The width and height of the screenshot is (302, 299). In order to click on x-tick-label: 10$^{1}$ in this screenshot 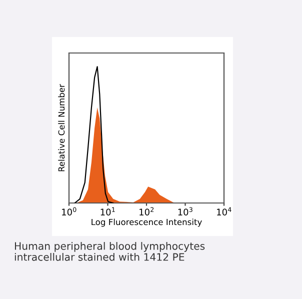, I will do `click(107, 211)`.